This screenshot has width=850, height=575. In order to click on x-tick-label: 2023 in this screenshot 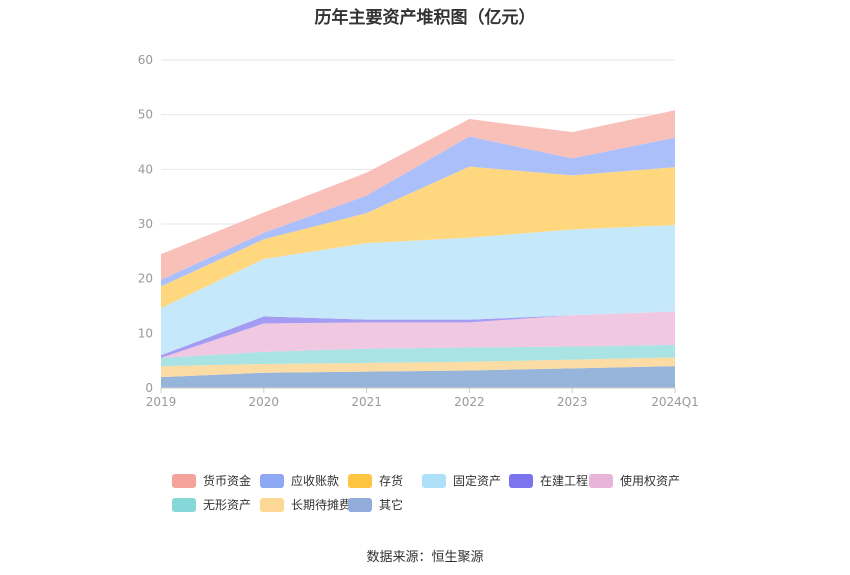, I will do `click(572, 402)`.